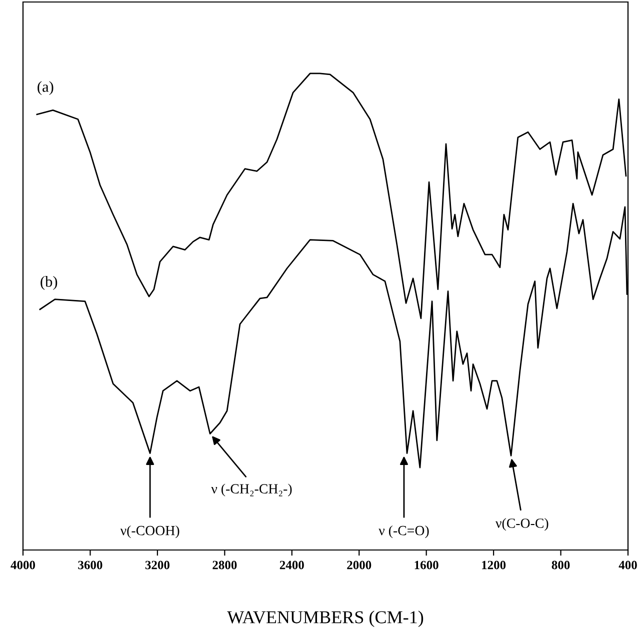 The width and height of the screenshot is (644, 642). I want to click on x-tick-label: 2400, so click(292, 565).